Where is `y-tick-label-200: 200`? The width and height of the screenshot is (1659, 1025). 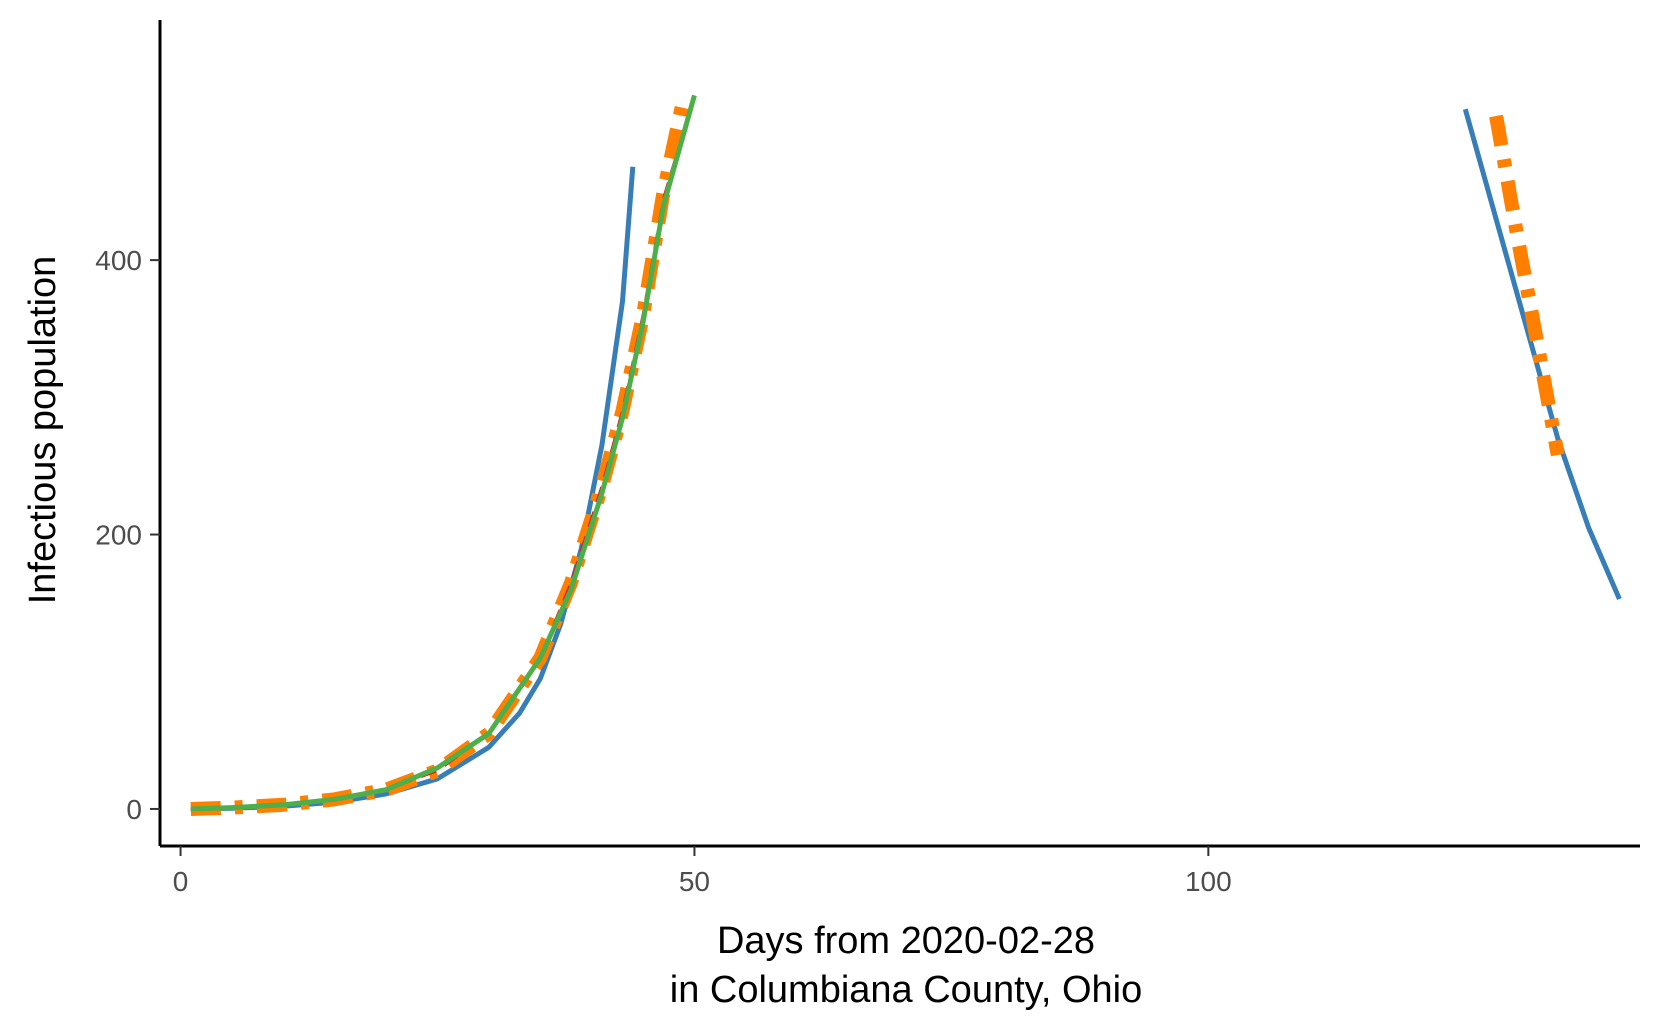
y-tick-label-200: 200 is located at coordinates (118, 535).